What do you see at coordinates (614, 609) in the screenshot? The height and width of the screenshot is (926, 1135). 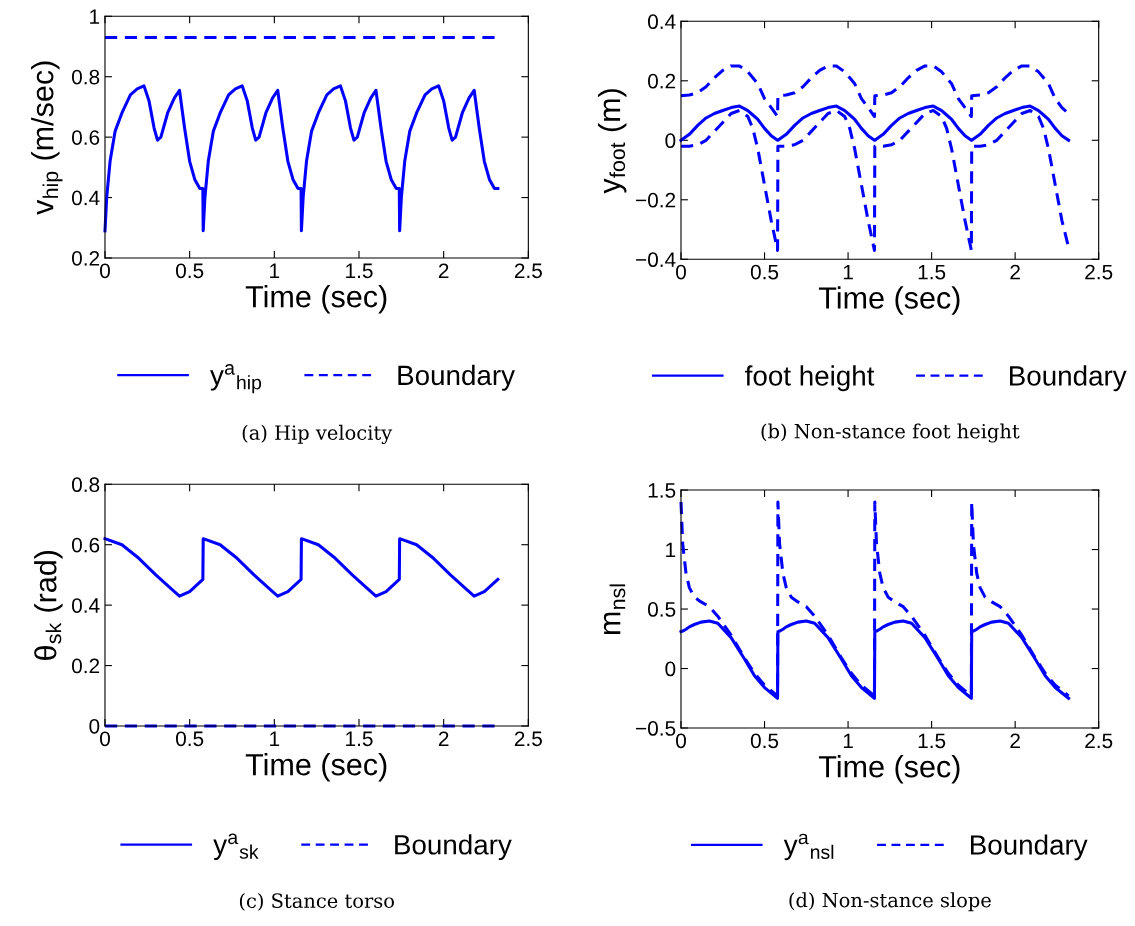 I see `y-axis-title: m$_{nsl}$` at bounding box center [614, 609].